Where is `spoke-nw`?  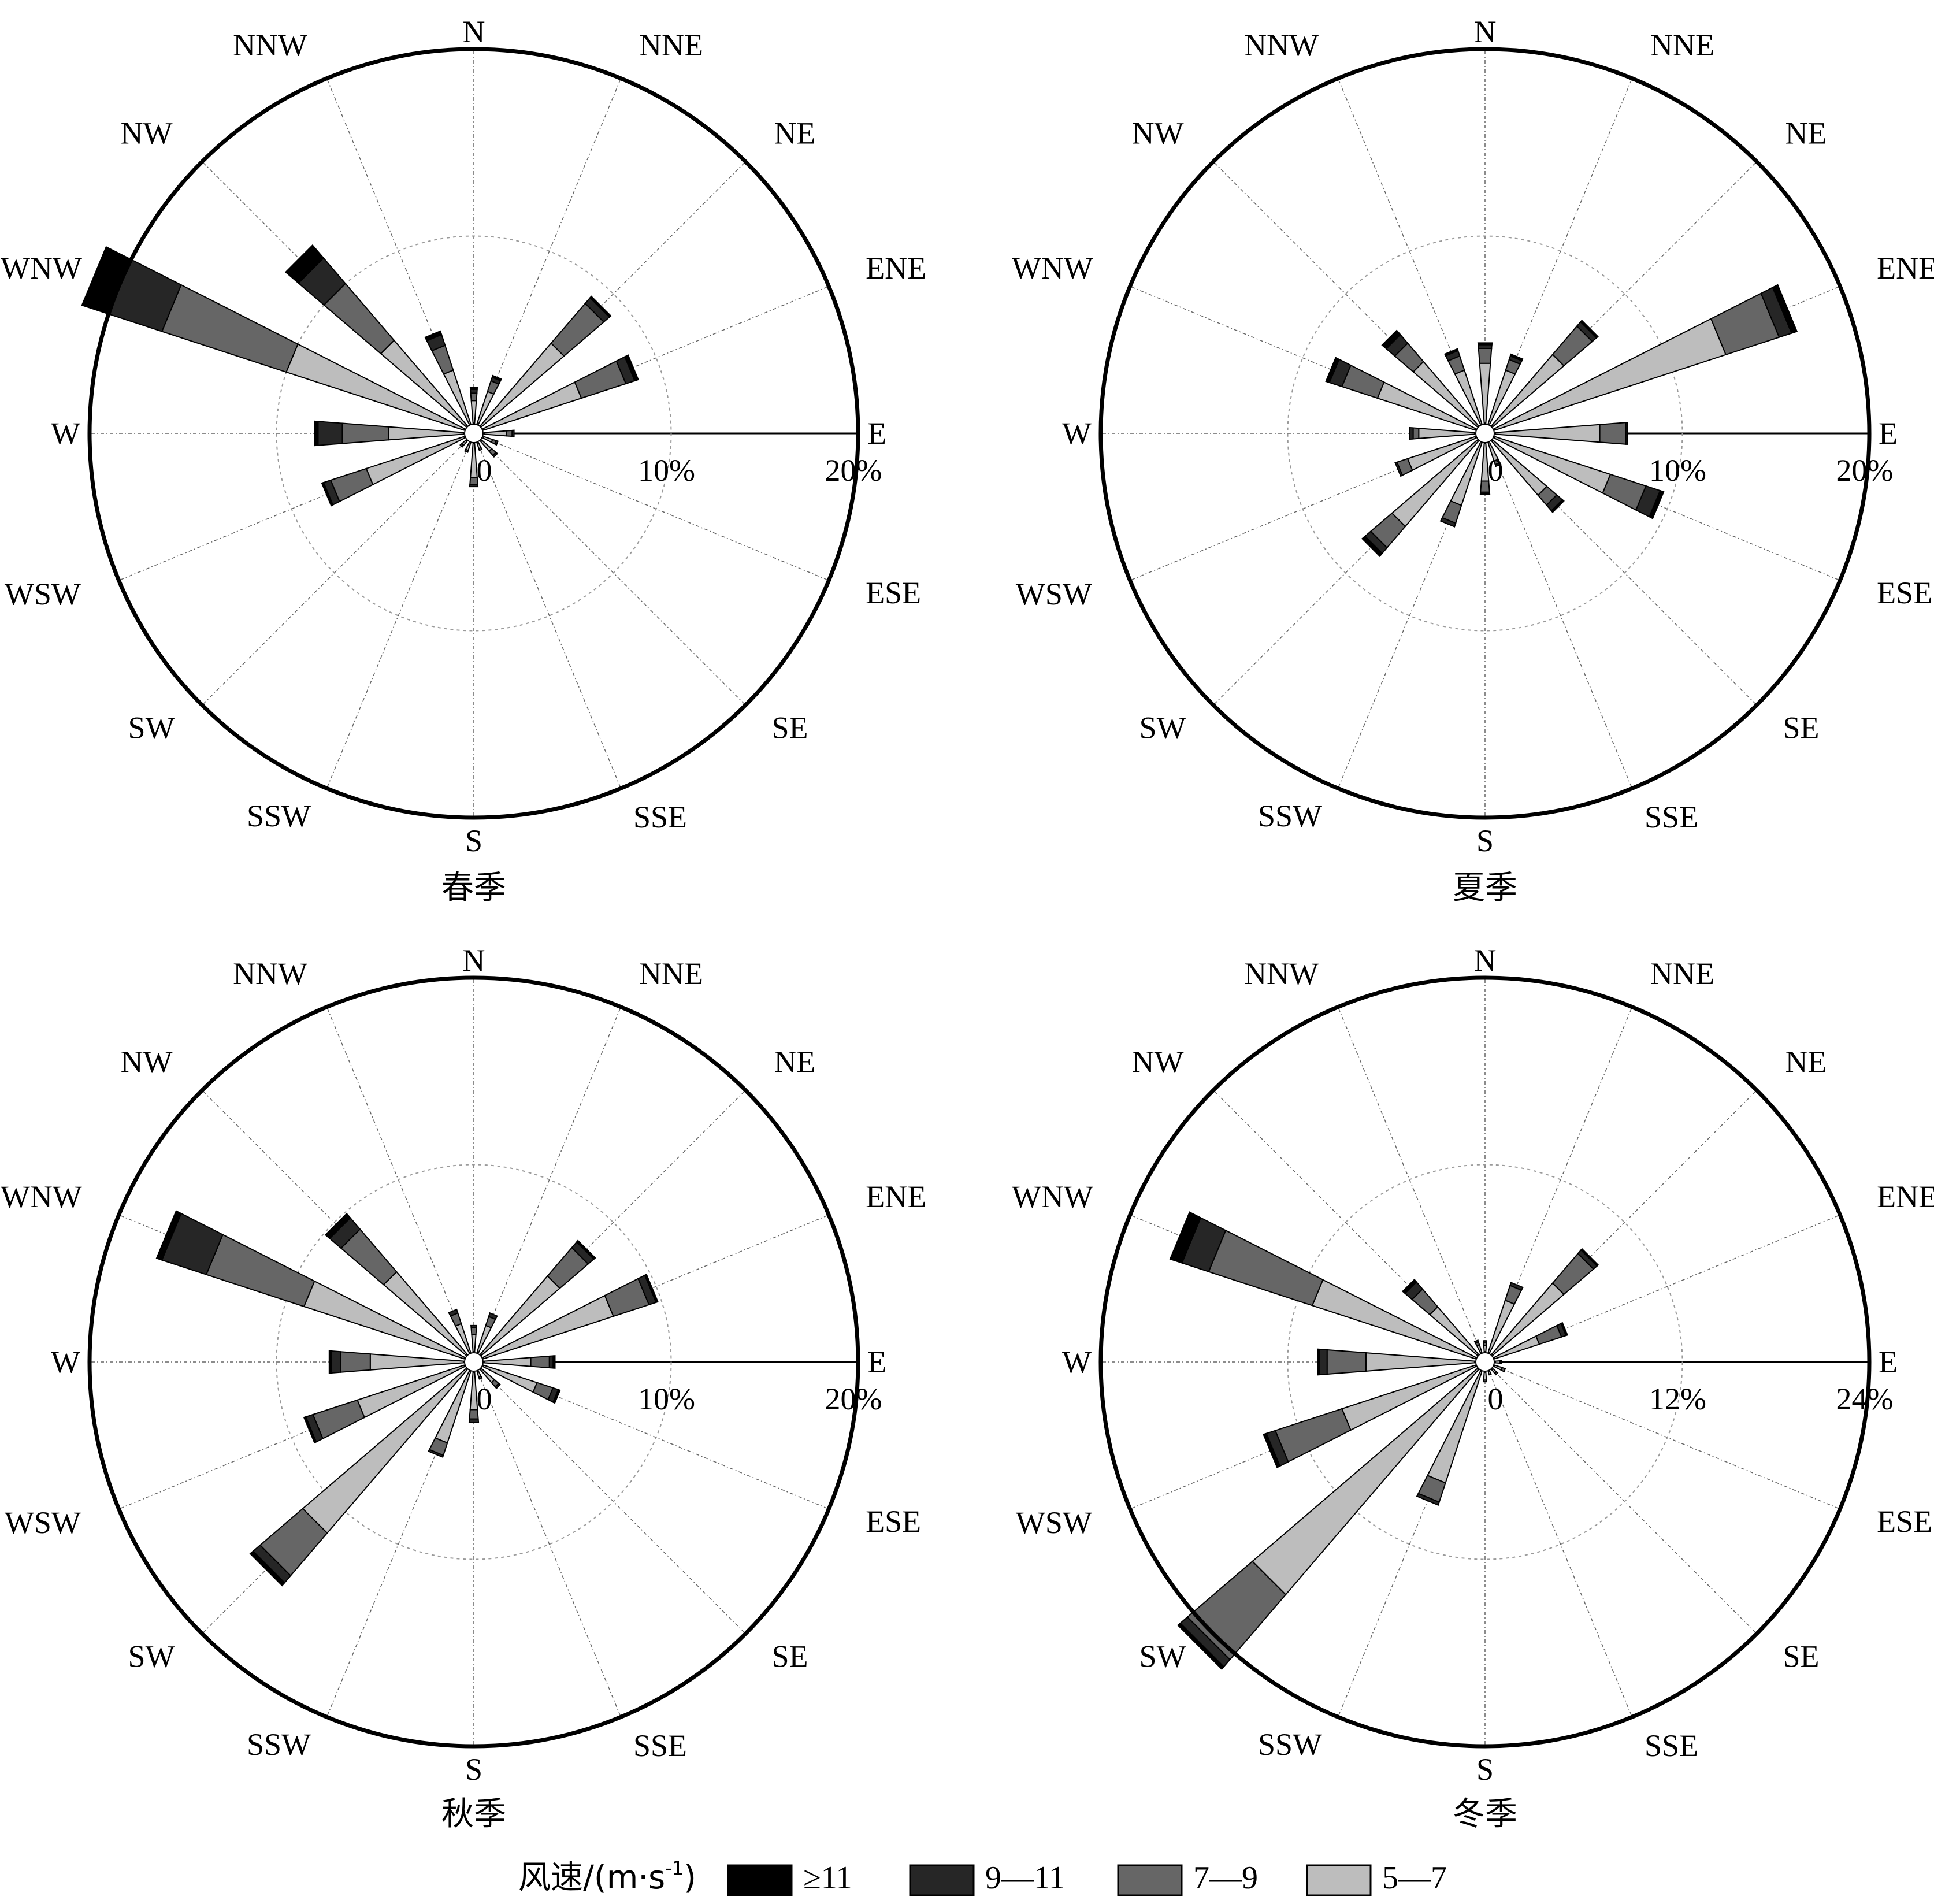
spoke-nw is located at coordinates (338, 297).